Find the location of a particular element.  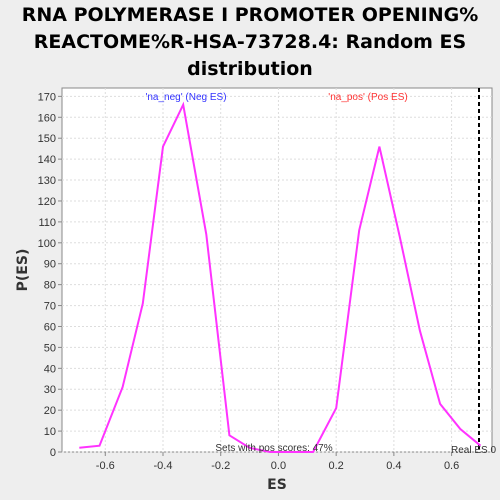

annotation-real-es: Real ES 0 is located at coordinates (473, 450).